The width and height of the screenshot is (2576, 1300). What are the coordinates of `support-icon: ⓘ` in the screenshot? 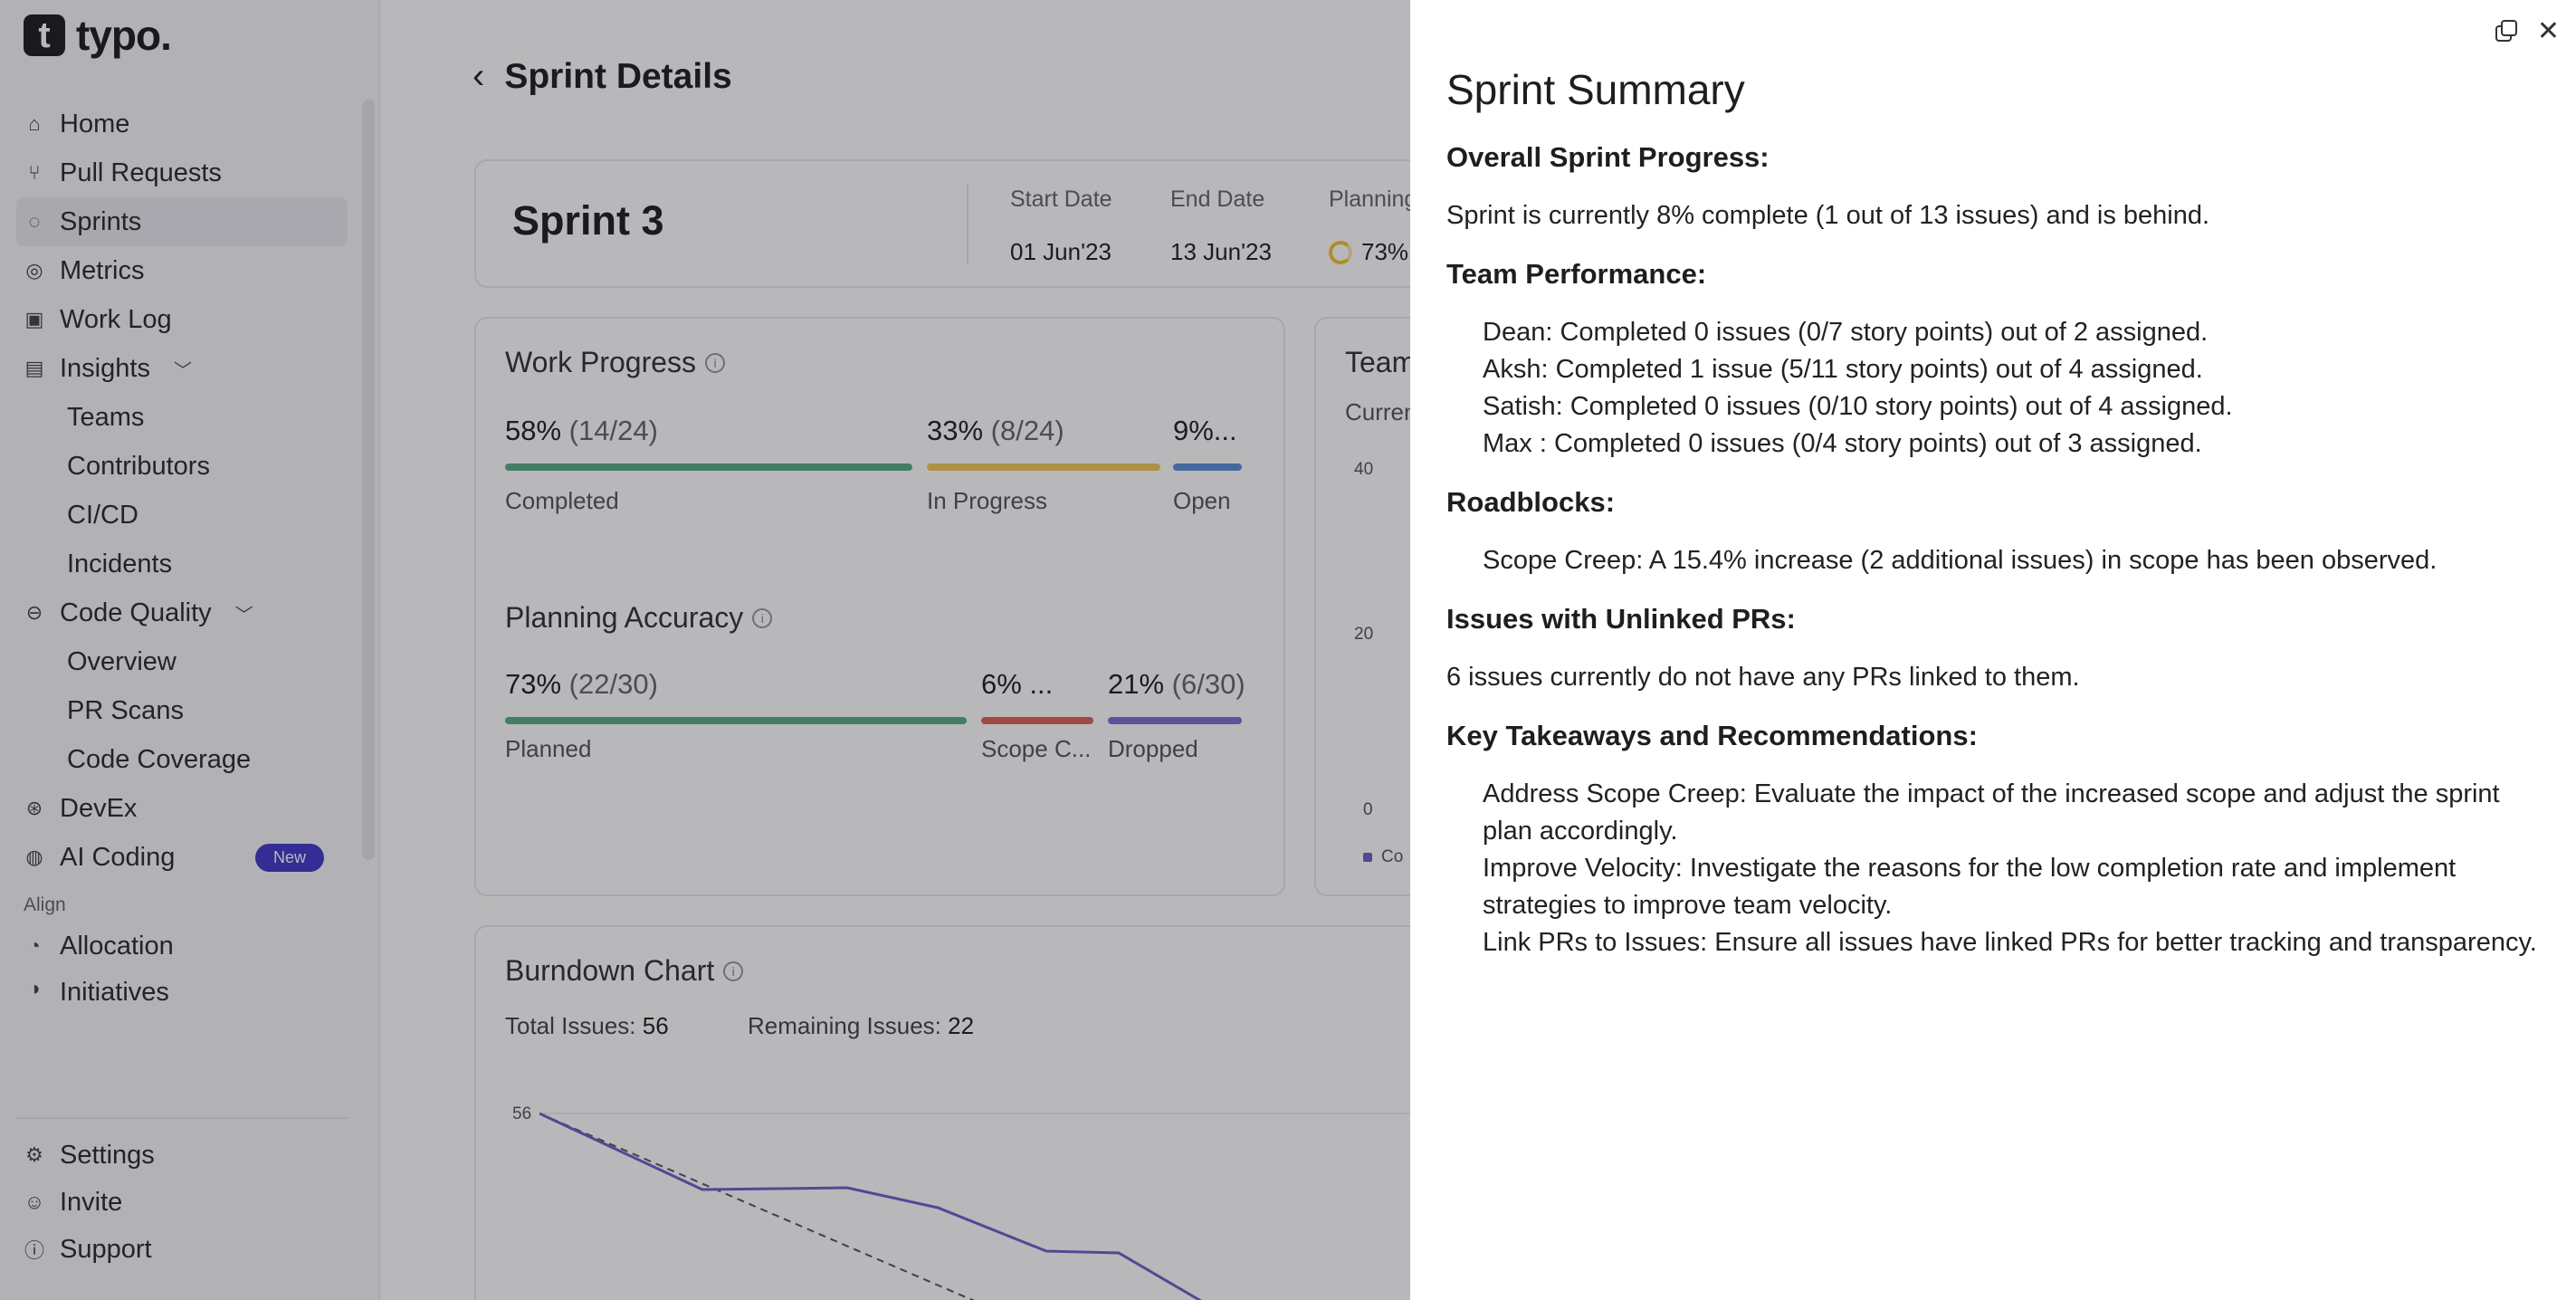 It's located at (34, 1250).